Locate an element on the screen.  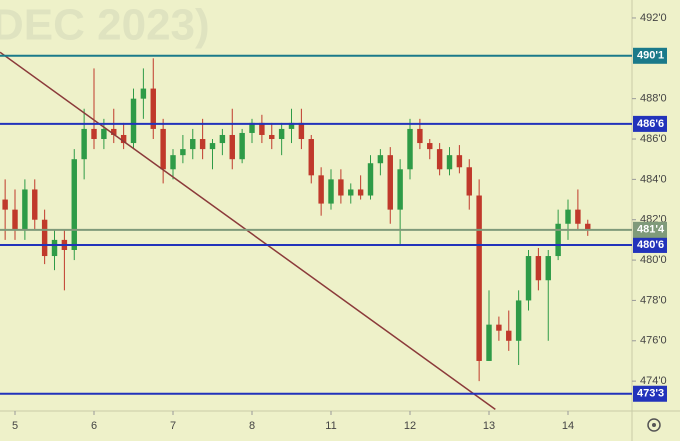
x-tick-label: 5 is located at coordinates (15, 426).